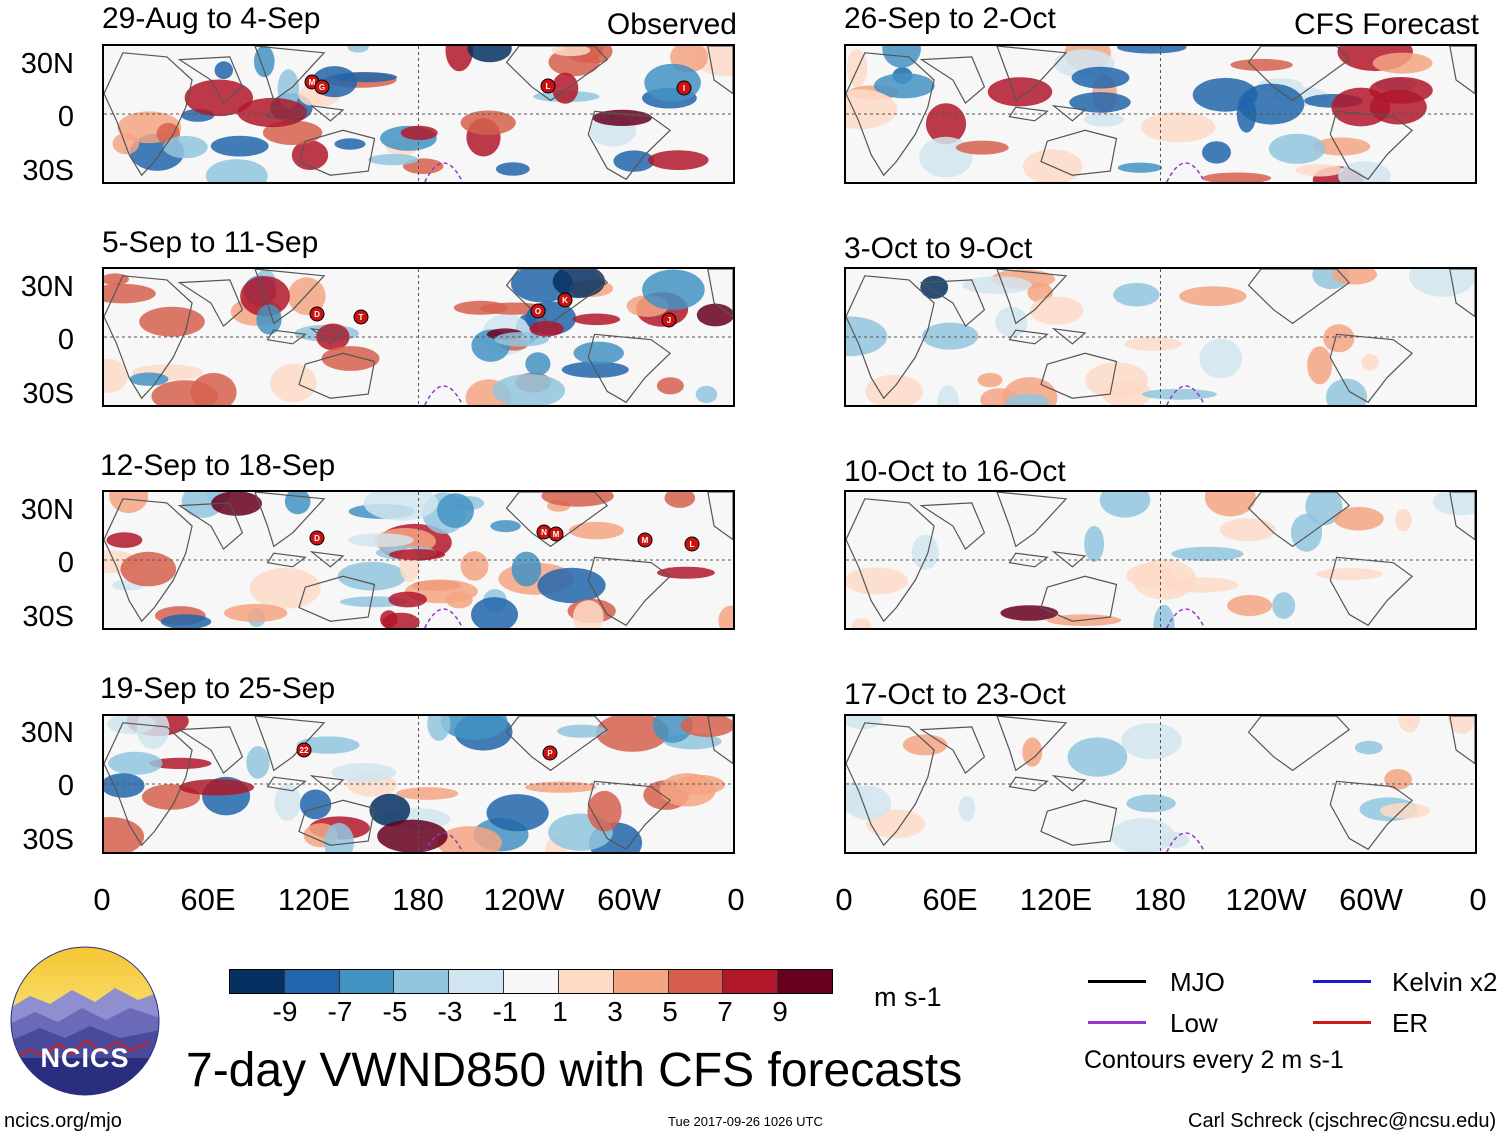 Image resolution: width=1510 pixels, height=1137 pixels. I want to click on legend-label-kelvin: Kelvin x2, so click(1445, 982).